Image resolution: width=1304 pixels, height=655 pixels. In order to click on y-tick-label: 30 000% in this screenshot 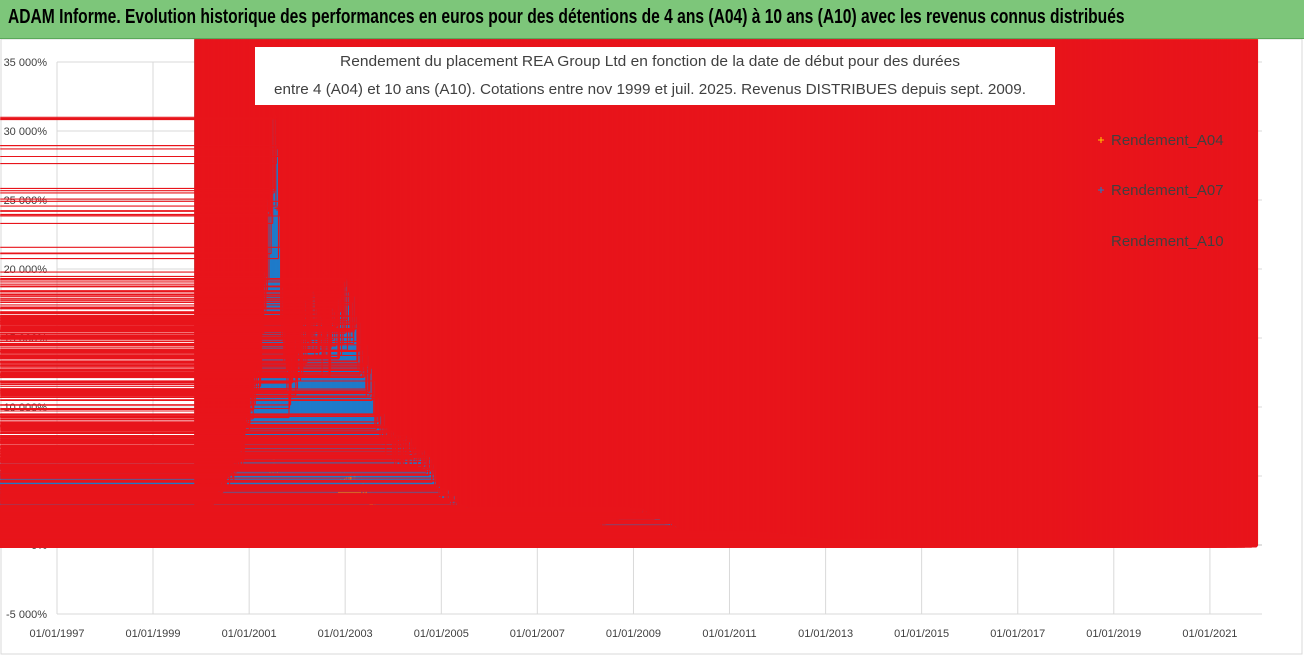, I will do `click(26, 132)`.